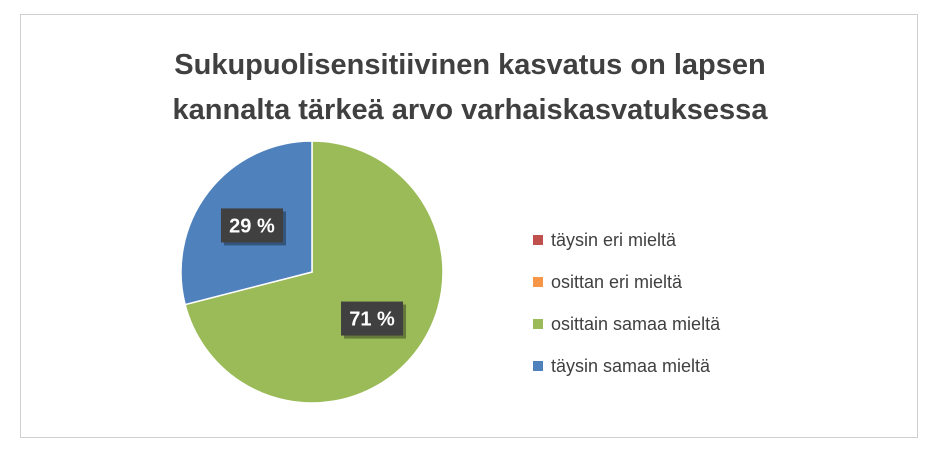  I want to click on legend-swatch-osittain-samaa, so click(538, 324).